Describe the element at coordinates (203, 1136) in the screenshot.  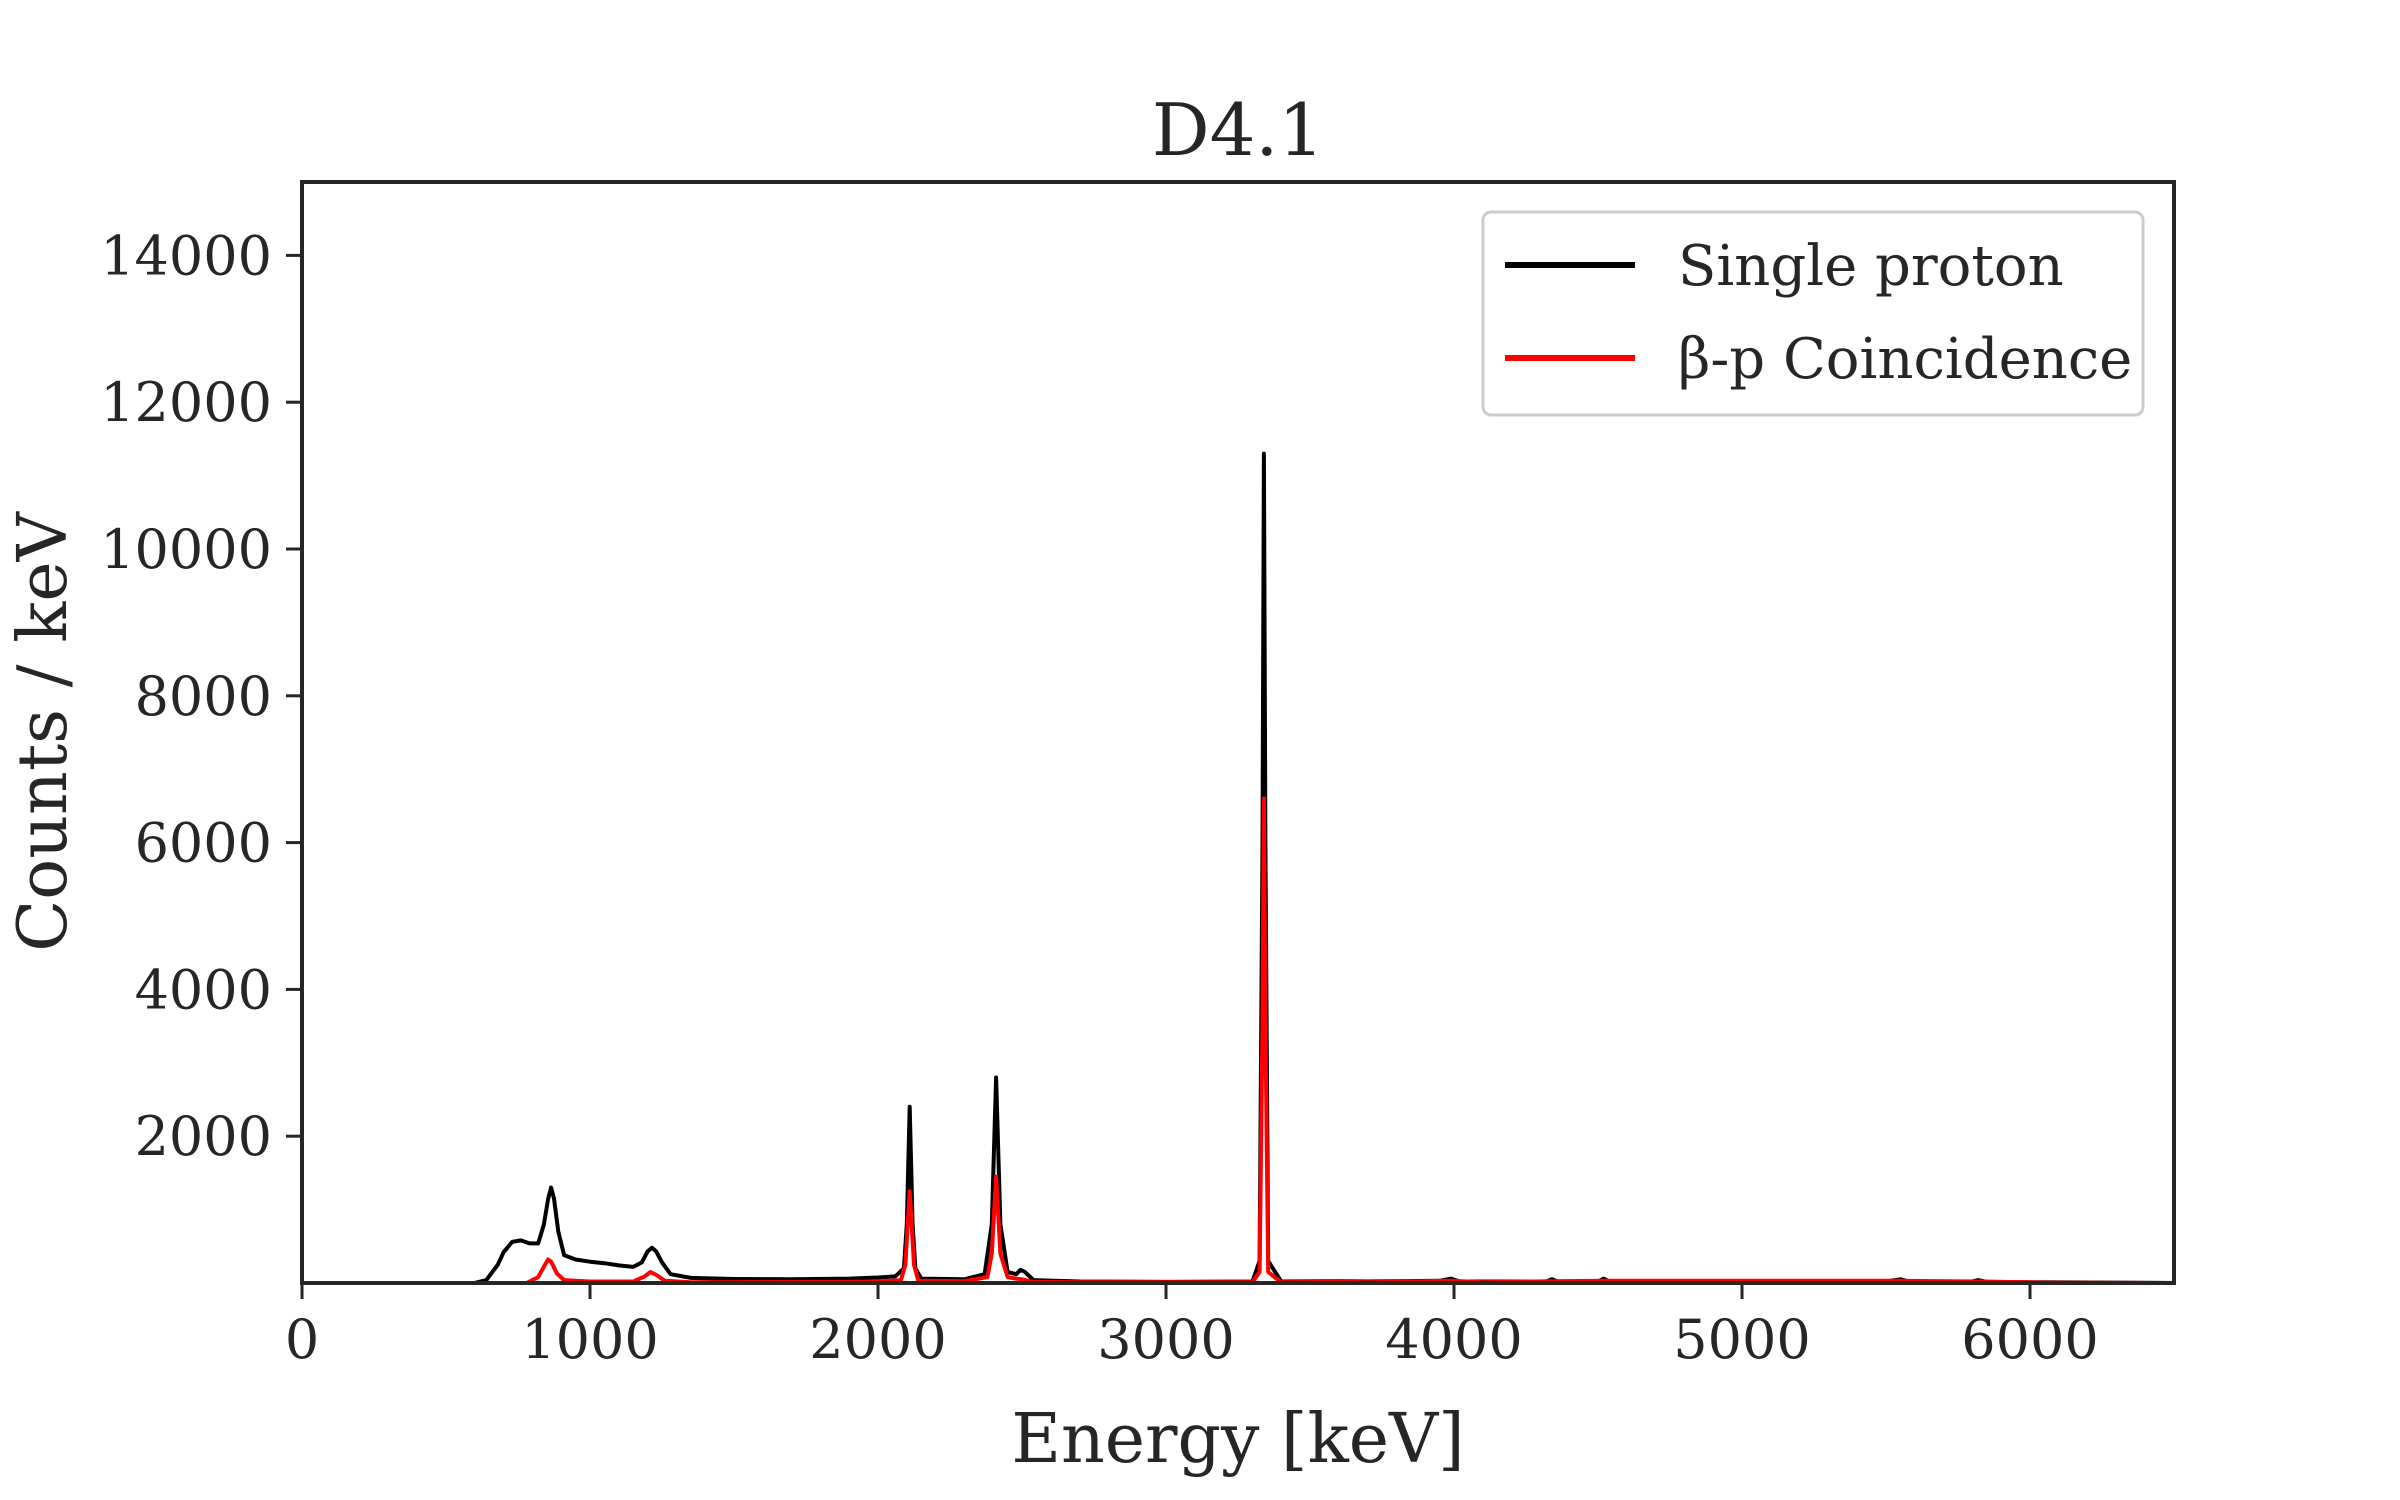
I see `y-tick-label: 2000` at that location.